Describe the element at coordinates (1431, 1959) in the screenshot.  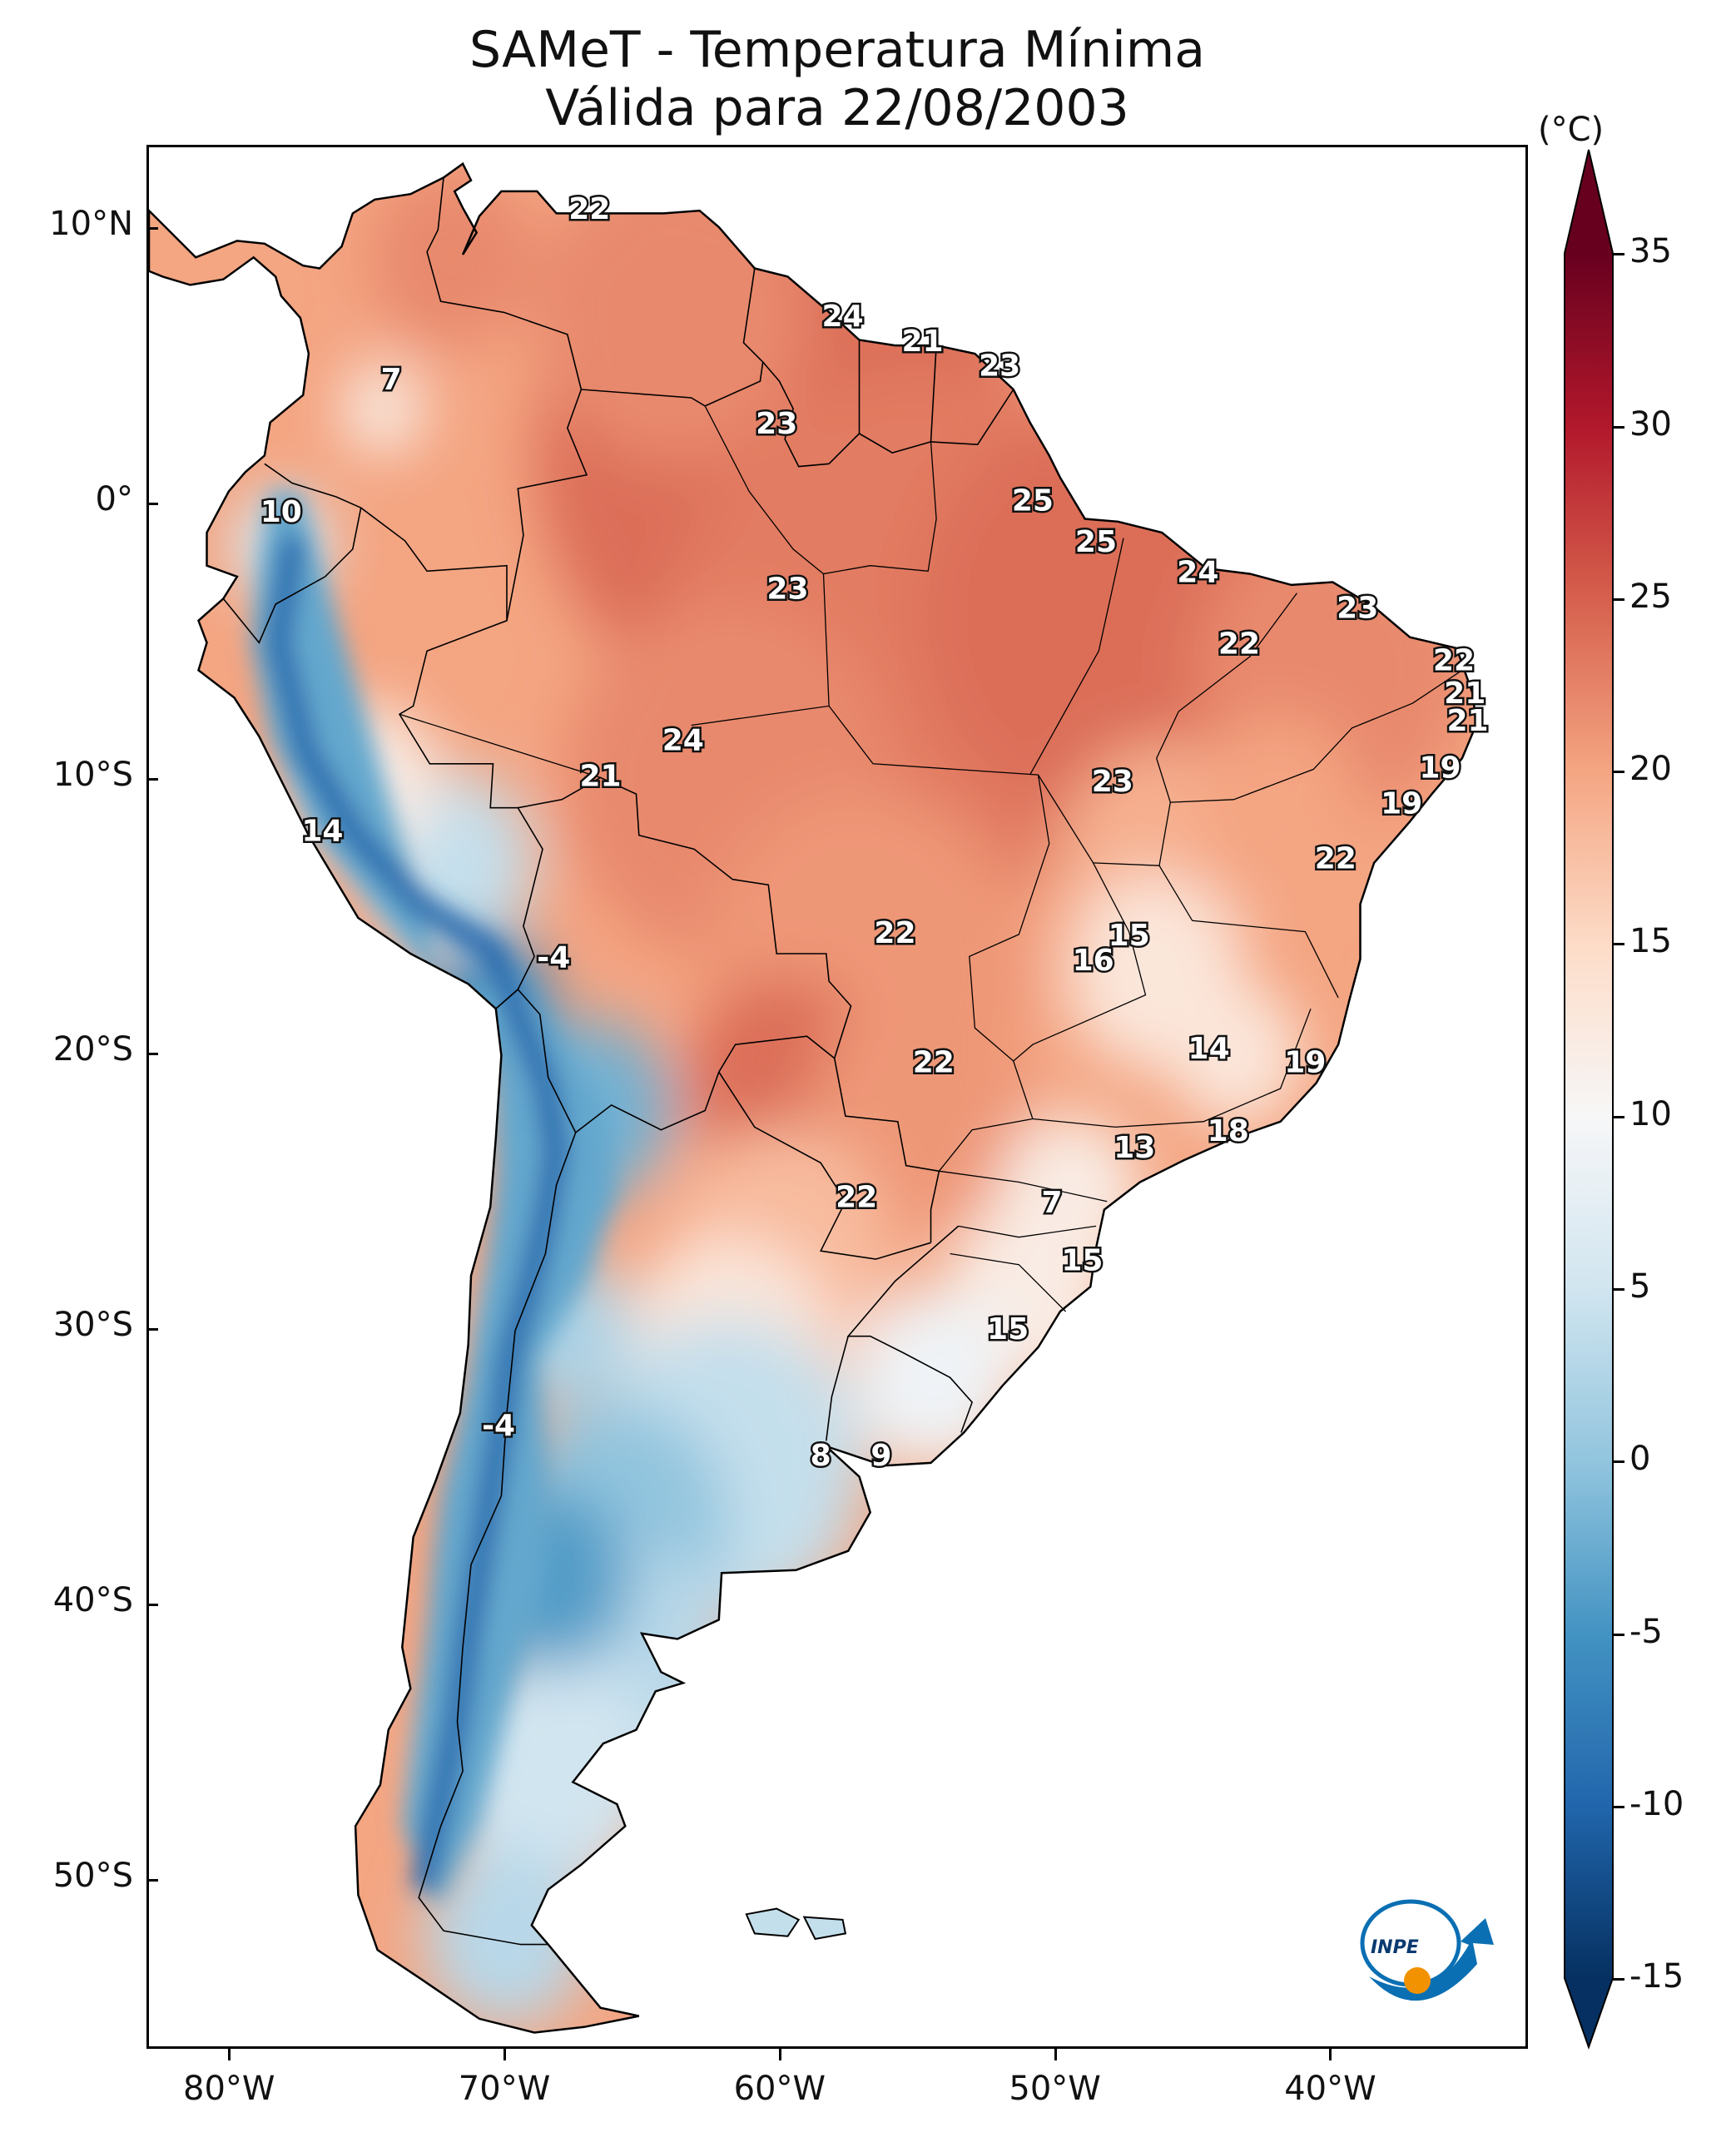
I see `inpe-logo-swoosh-icon` at that location.